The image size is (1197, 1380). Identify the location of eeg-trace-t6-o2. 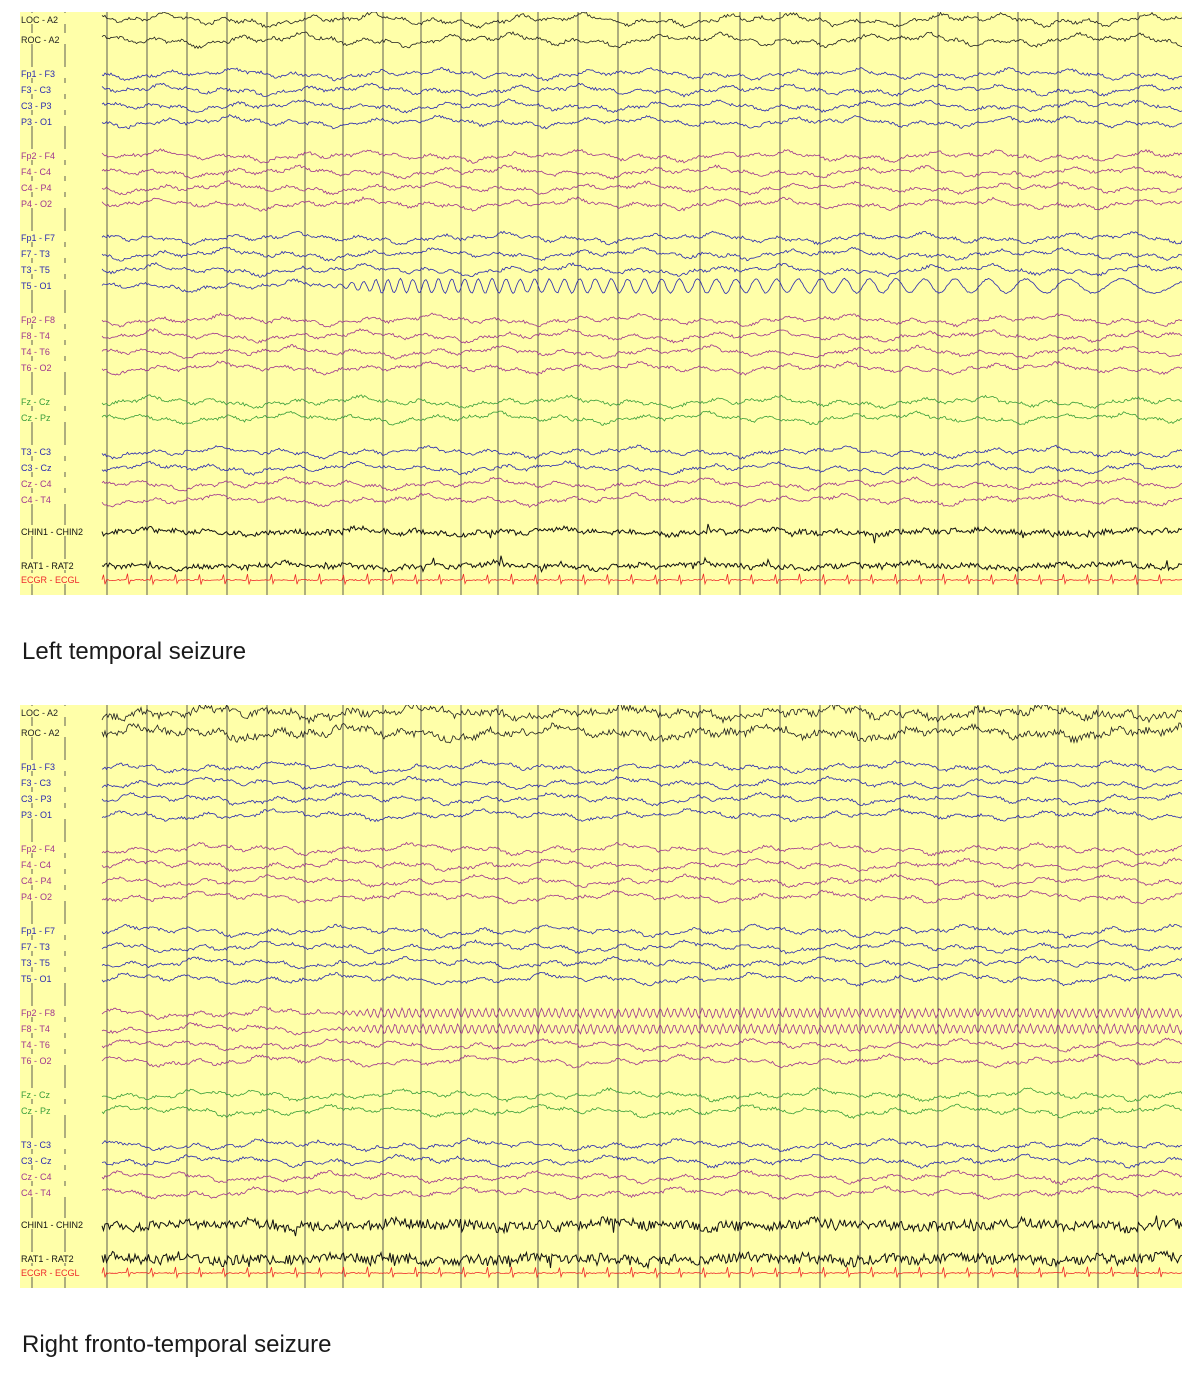
(641, 1061).